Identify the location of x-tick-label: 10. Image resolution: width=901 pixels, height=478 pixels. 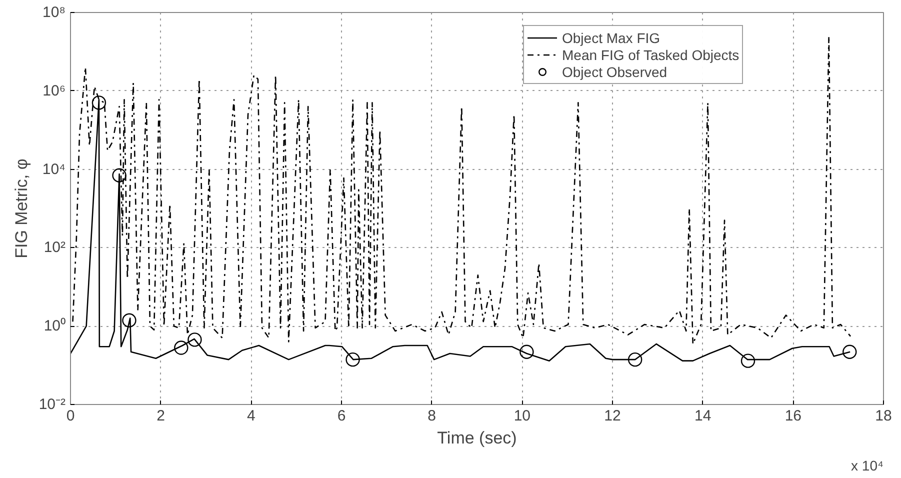
(522, 416).